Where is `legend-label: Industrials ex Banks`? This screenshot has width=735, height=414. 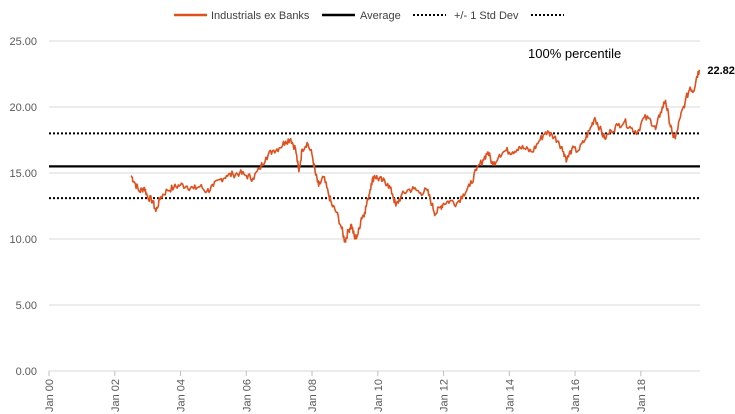
legend-label: Industrials ex Banks is located at coordinates (260, 16).